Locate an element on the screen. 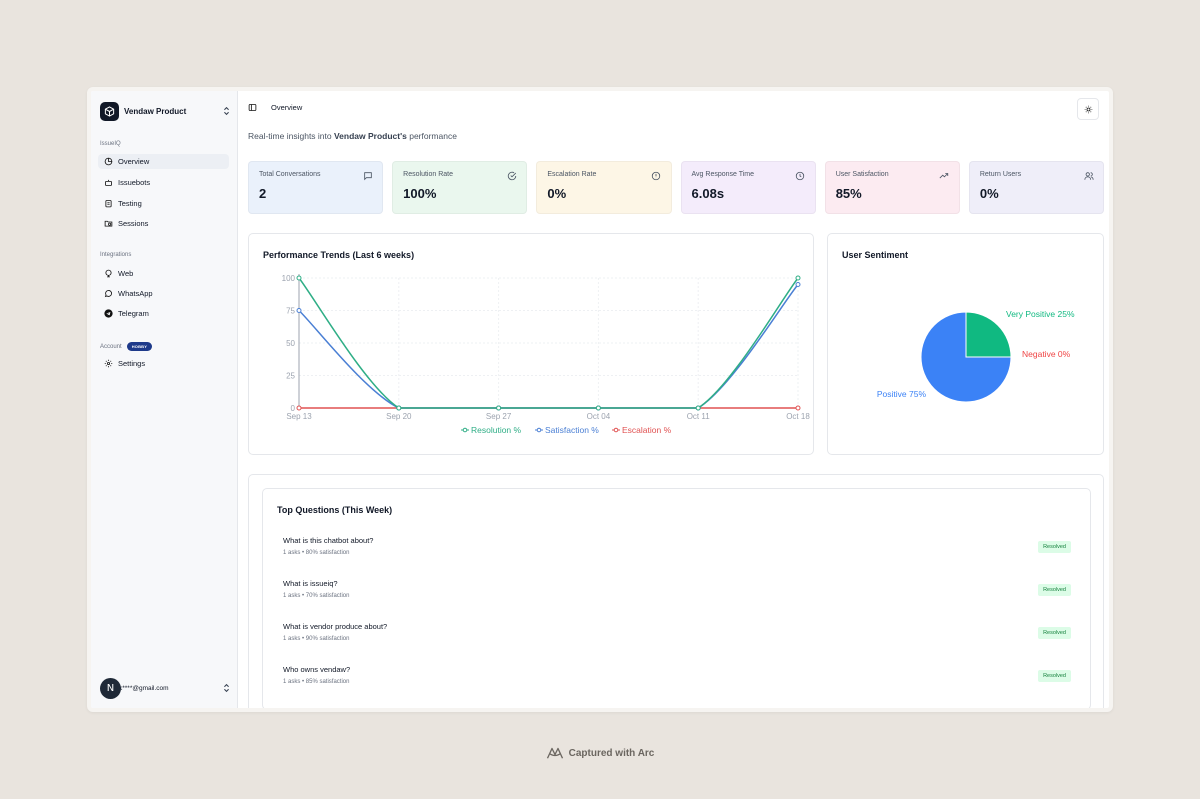  legend-item: Resolution % is located at coordinates (491, 430).